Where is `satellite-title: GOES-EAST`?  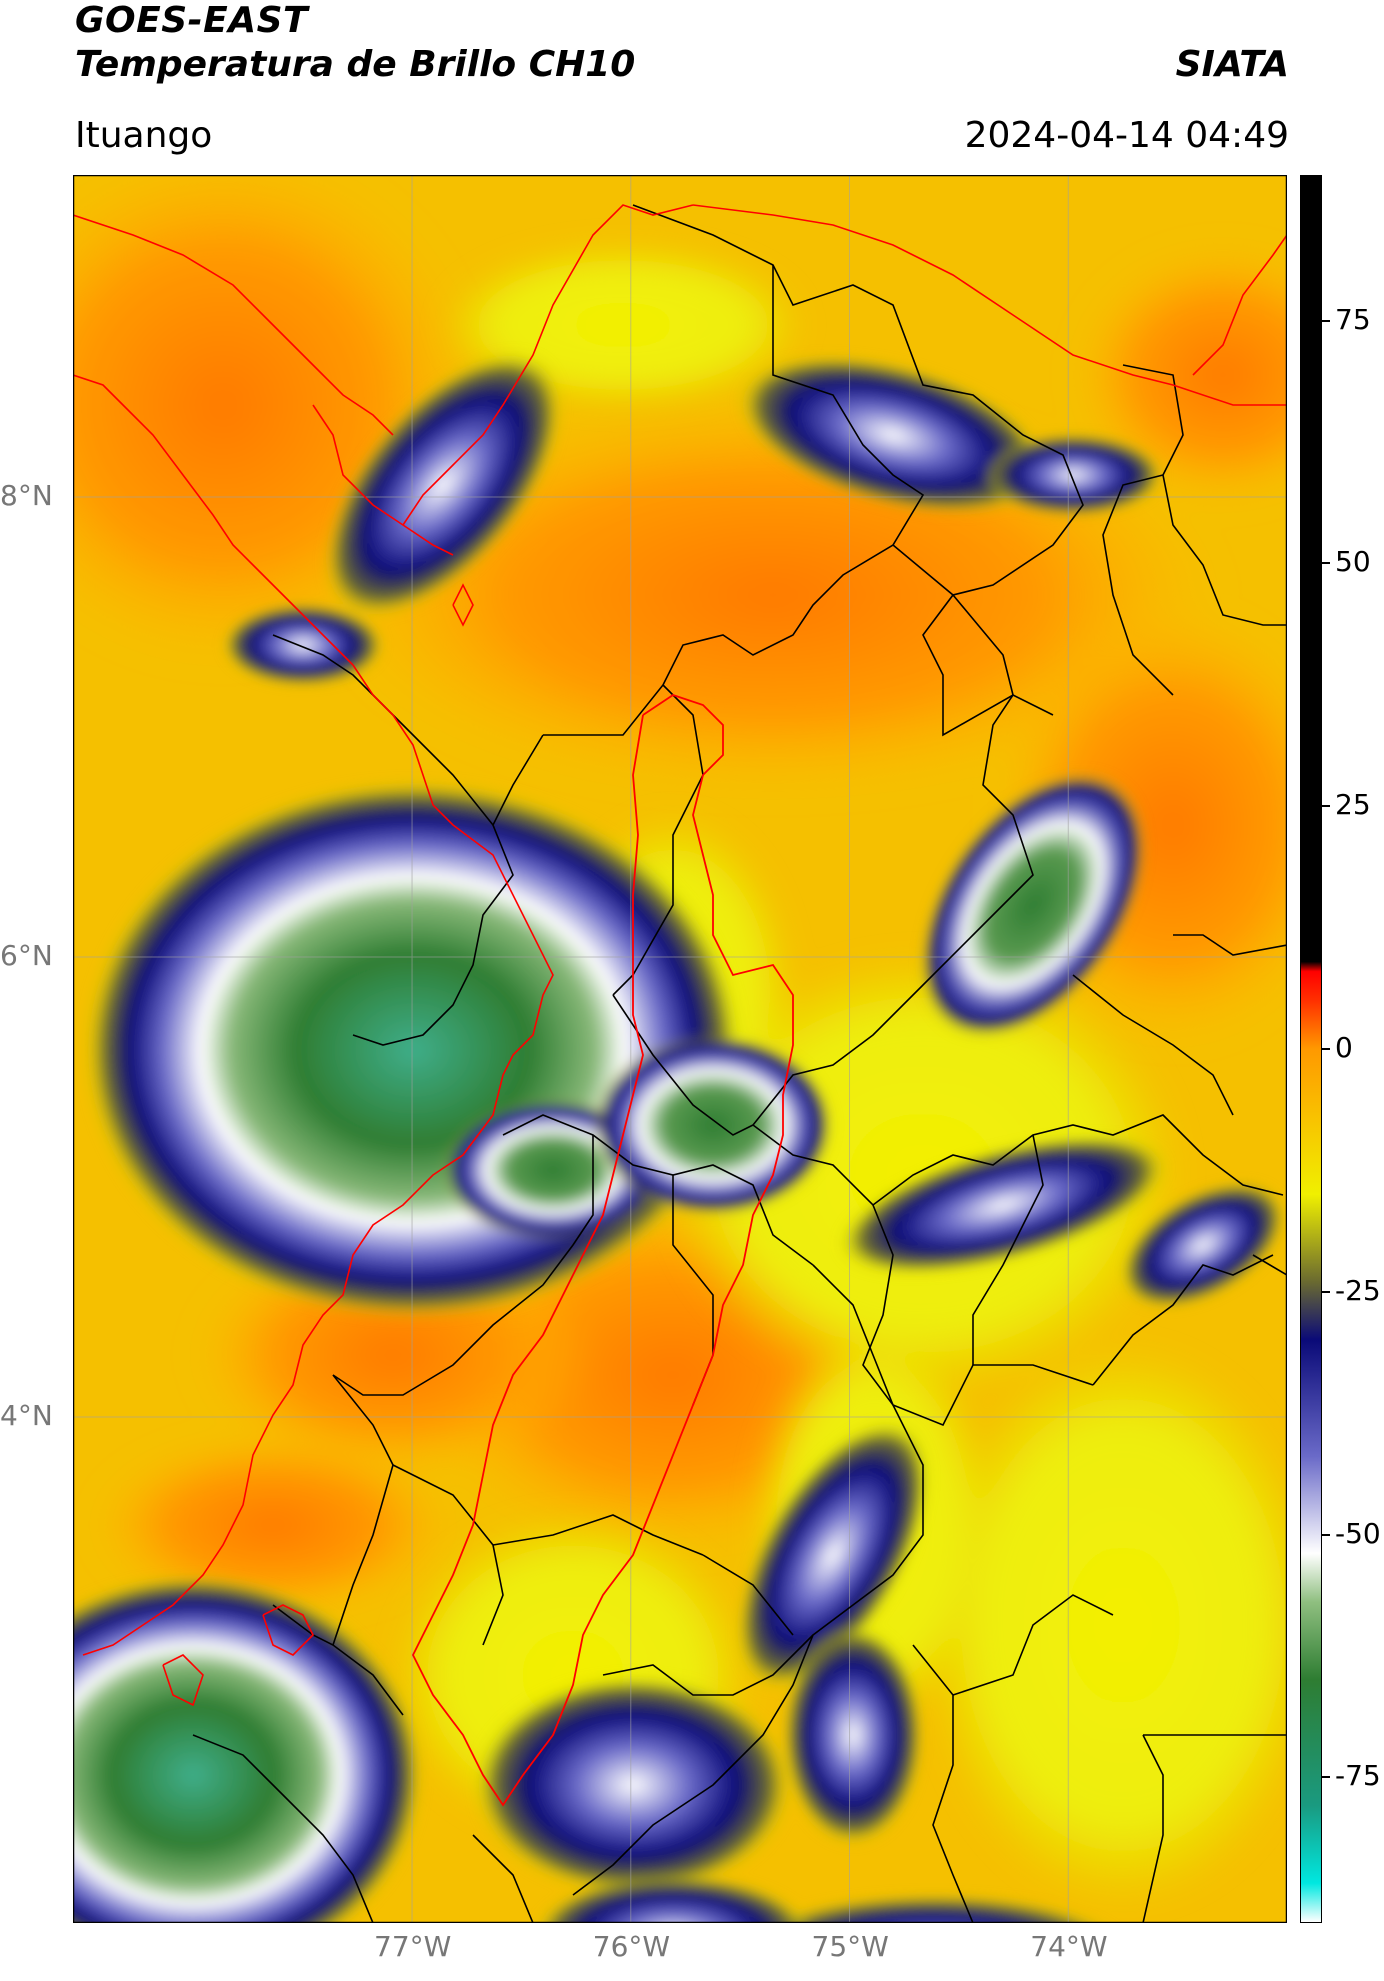
satellite-title: GOES-EAST is located at coordinates (192, 20).